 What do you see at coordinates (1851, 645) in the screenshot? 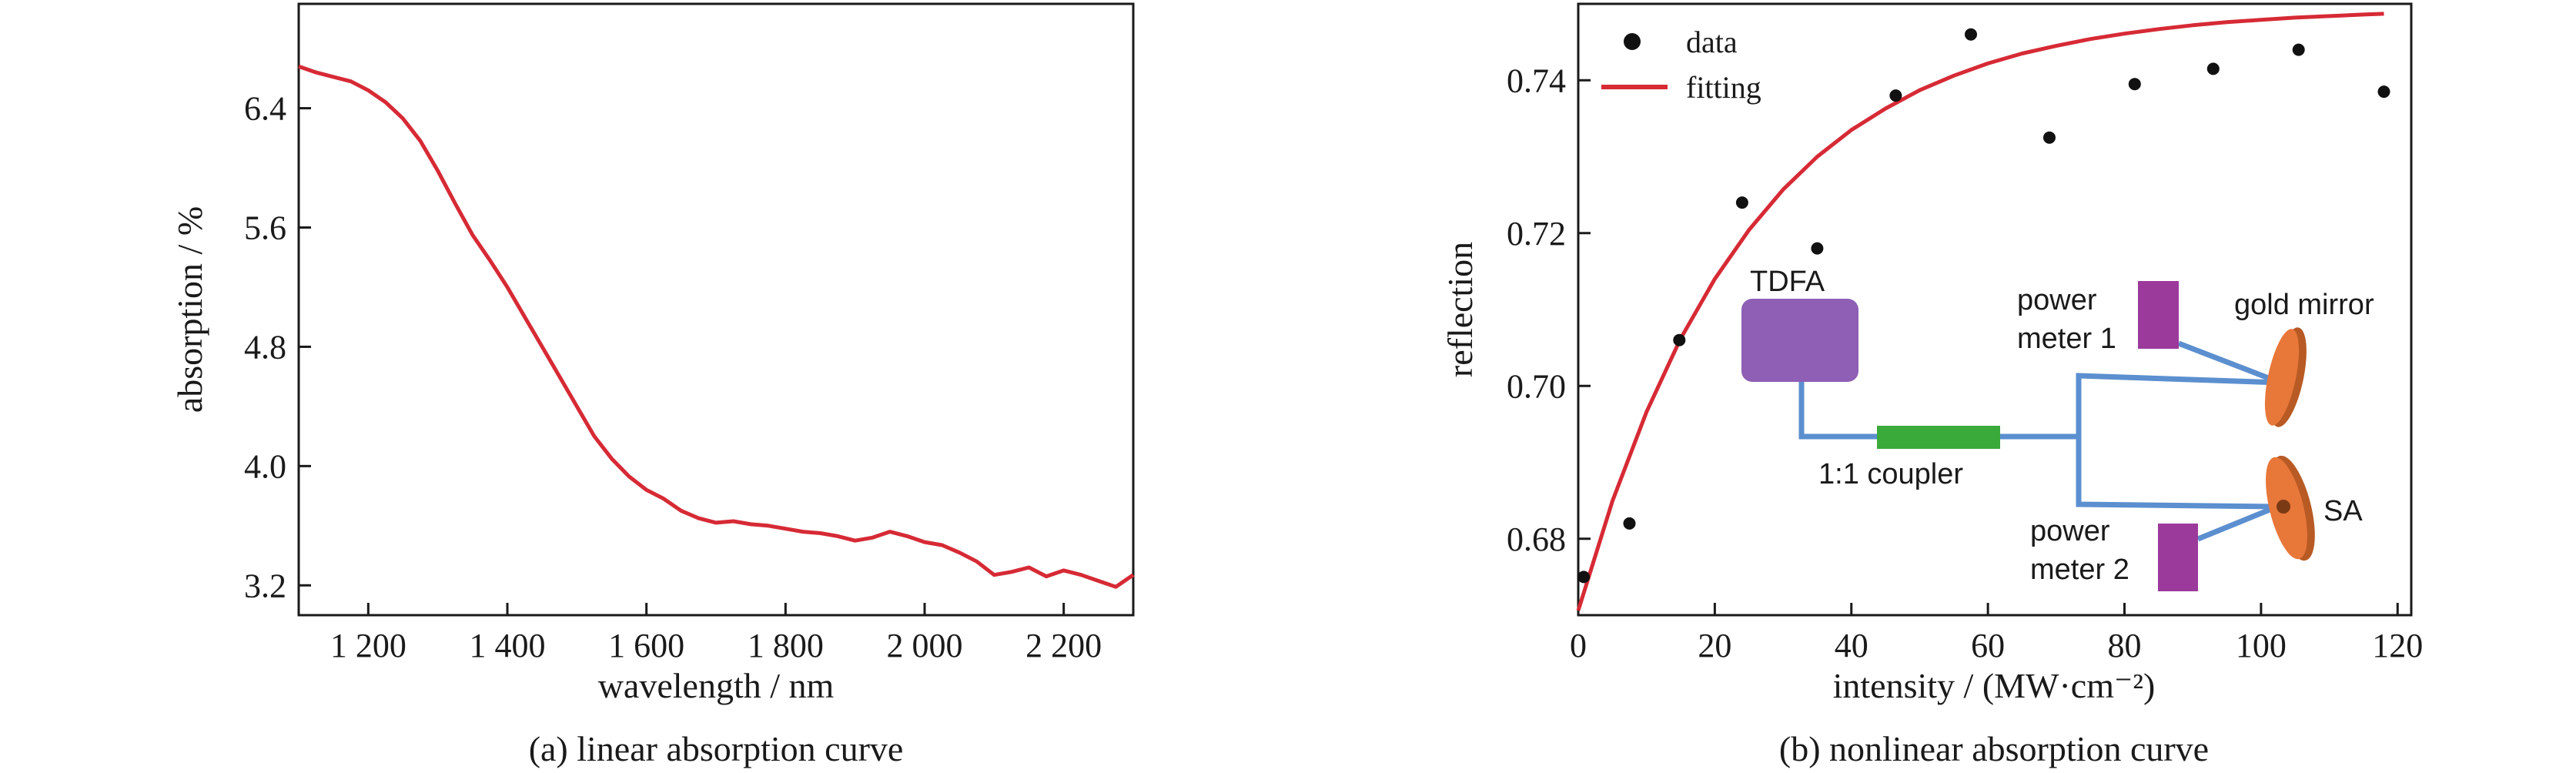
I see `b-x-tick-label: 40` at bounding box center [1851, 645].